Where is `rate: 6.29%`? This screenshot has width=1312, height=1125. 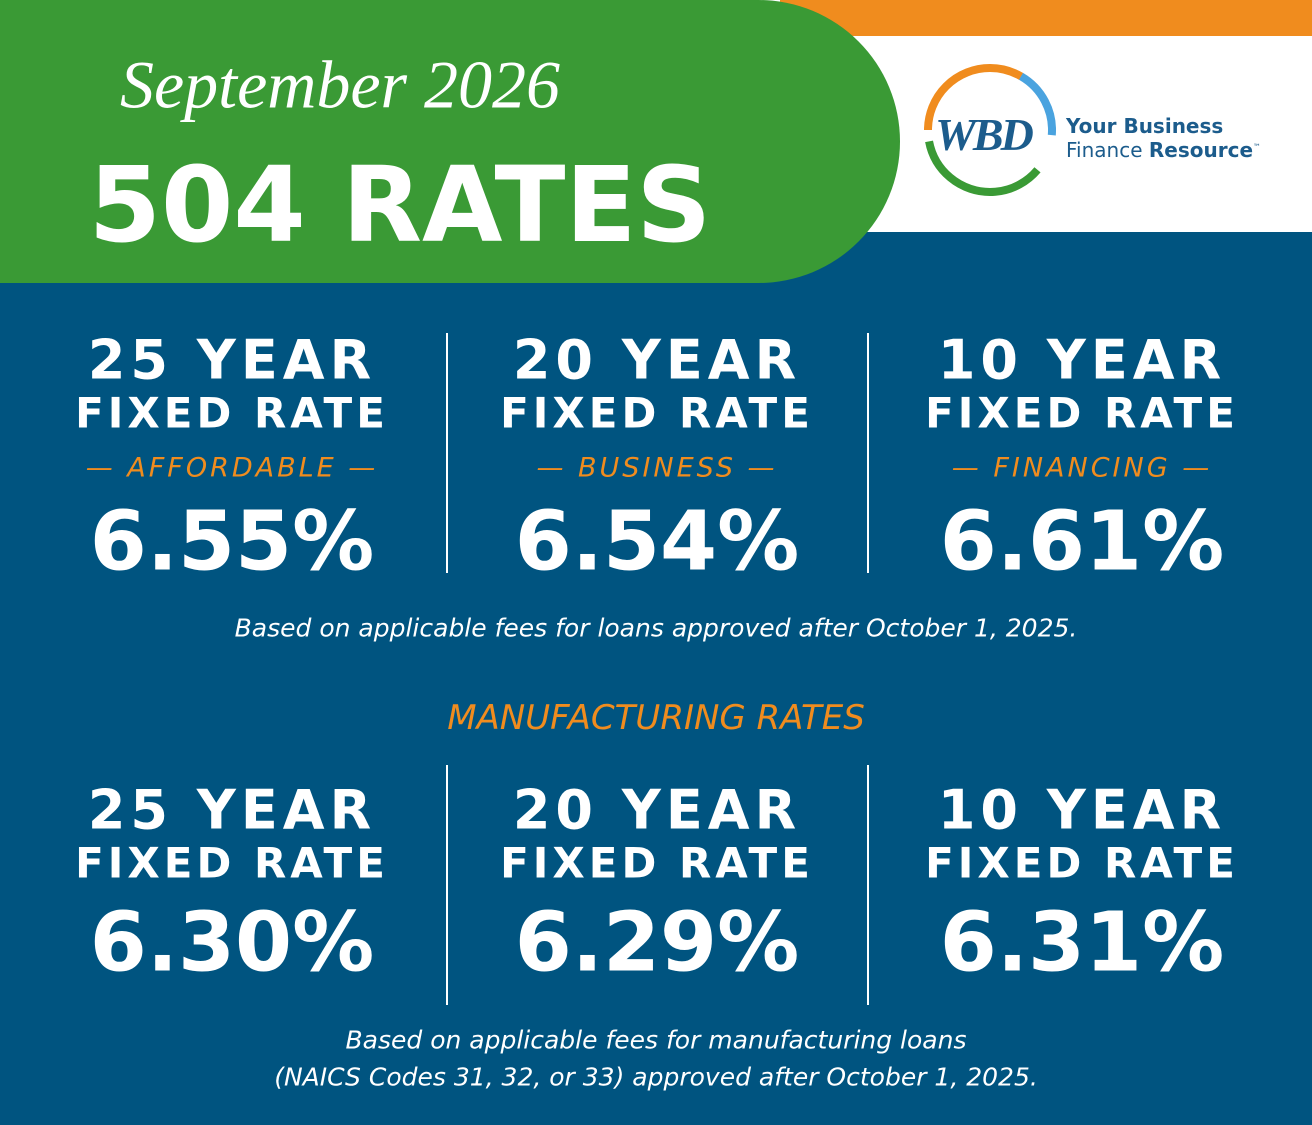
rate: 6.29% is located at coordinates (657, 943).